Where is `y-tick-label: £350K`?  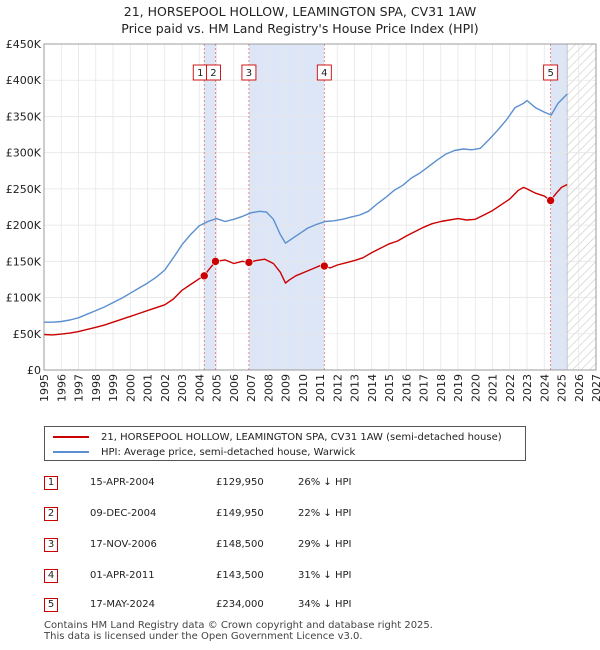
y-tick-label: £350K is located at coordinates (24, 116).